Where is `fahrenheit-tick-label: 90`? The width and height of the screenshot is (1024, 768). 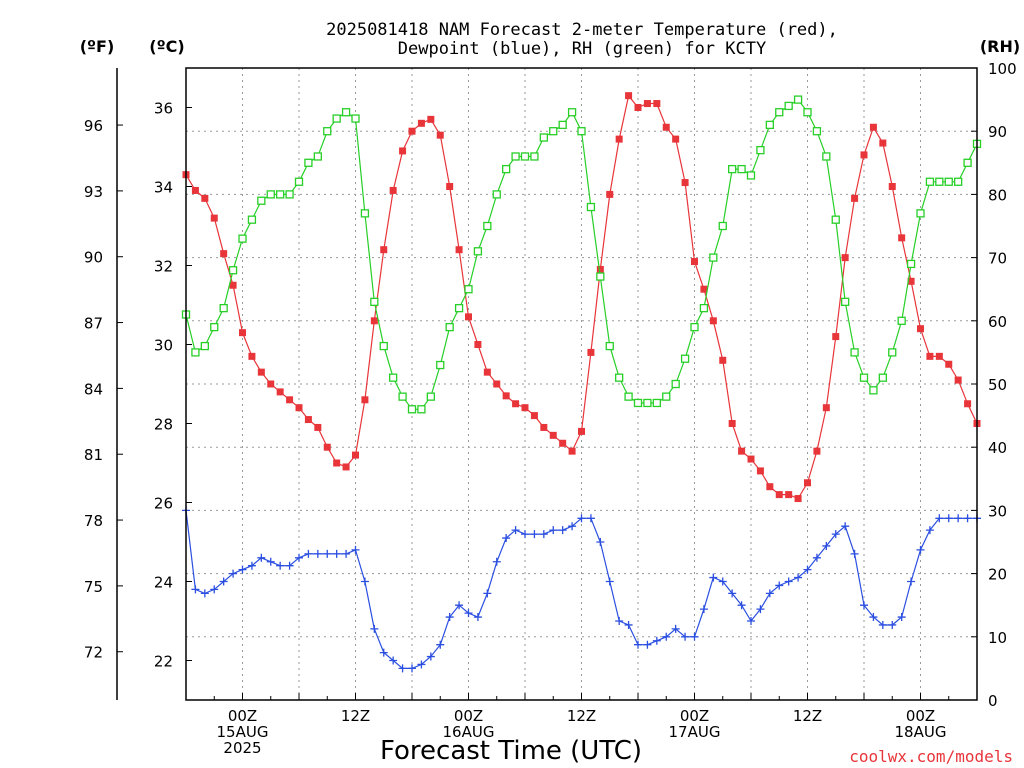
fahrenheit-tick-label: 90 is located at coordinates (93, 258).